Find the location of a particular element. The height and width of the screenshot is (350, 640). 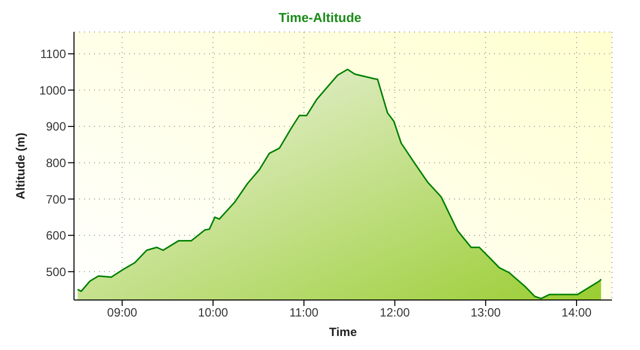

x-tick-label: 14:00 is located at coordinates (577, 313).